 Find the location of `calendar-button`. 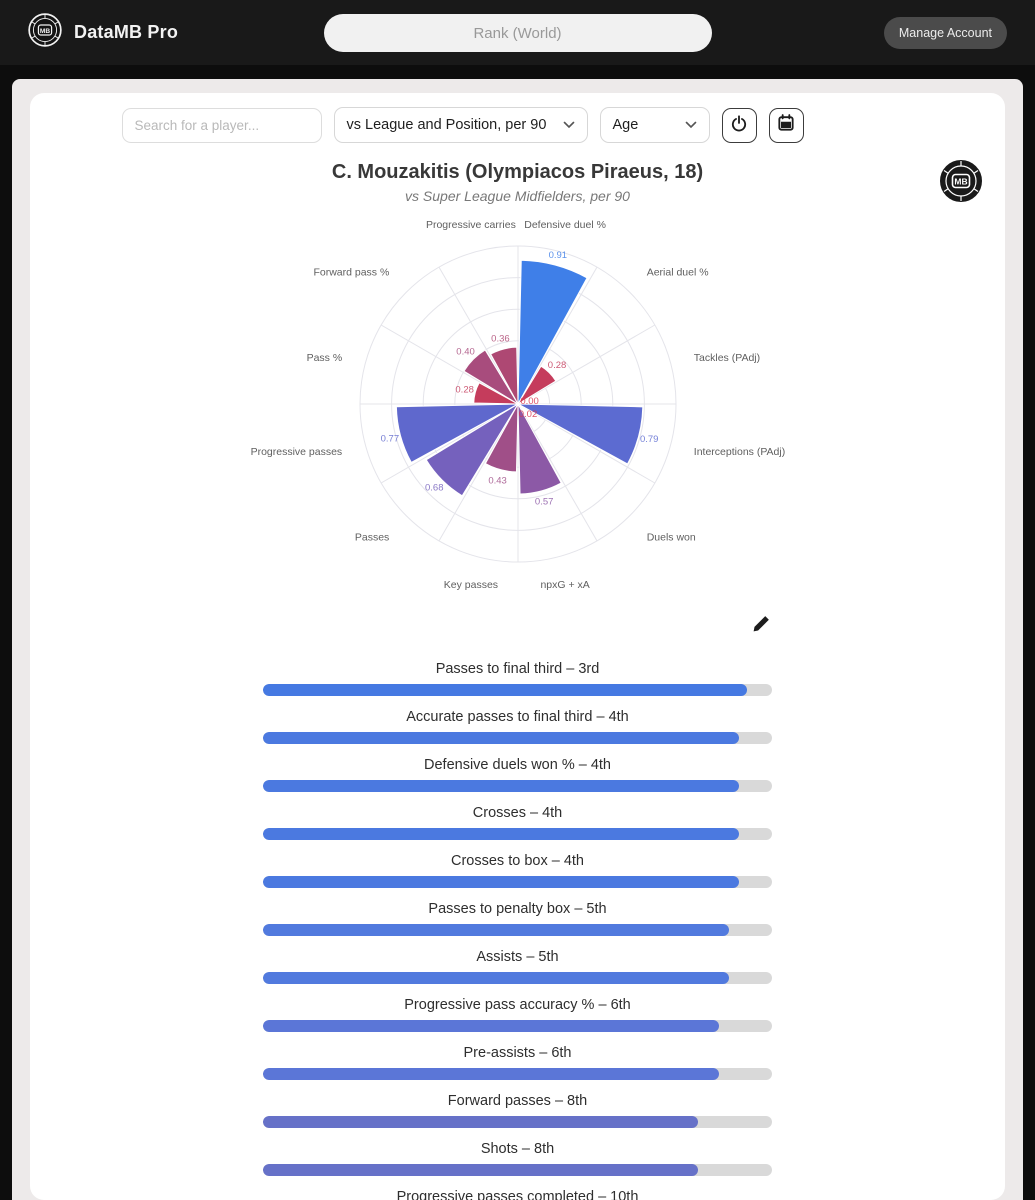

calendar-button is located at coordinates (786, 125).